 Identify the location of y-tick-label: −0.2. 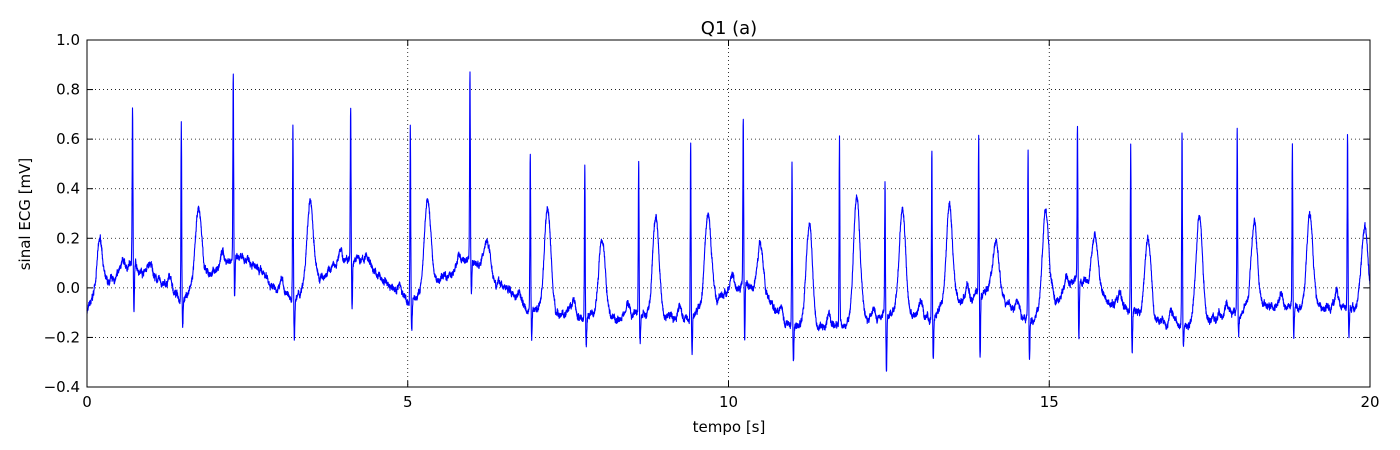
(62, 337).